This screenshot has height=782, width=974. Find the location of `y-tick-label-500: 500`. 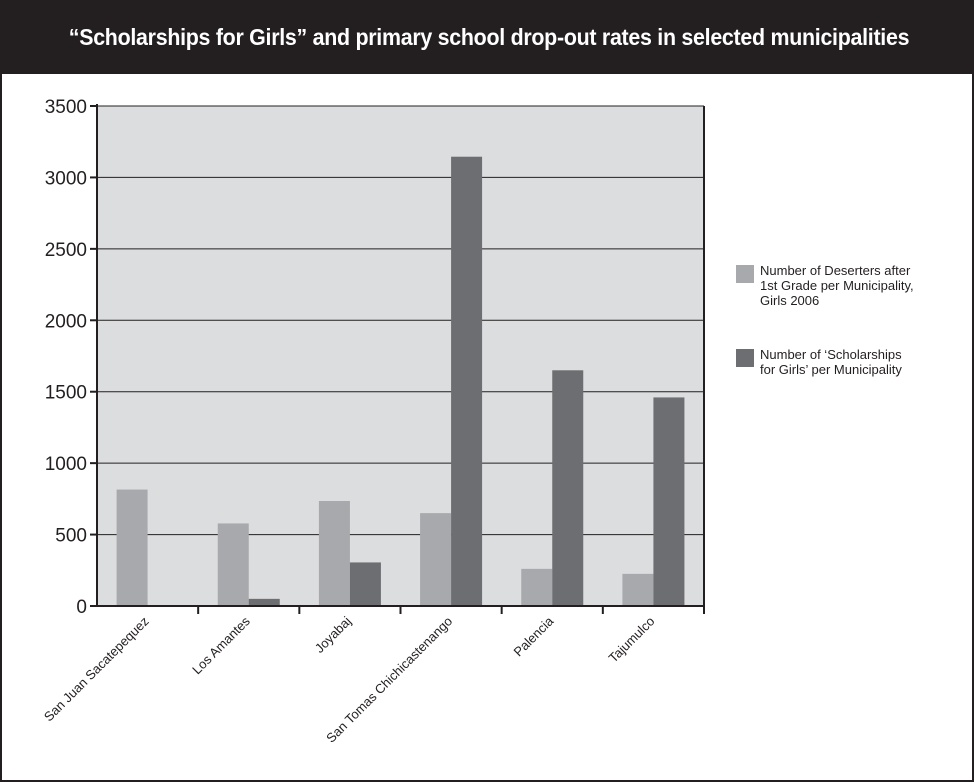

y-tick-label-500: 500 is located at coordinates (71, 536).